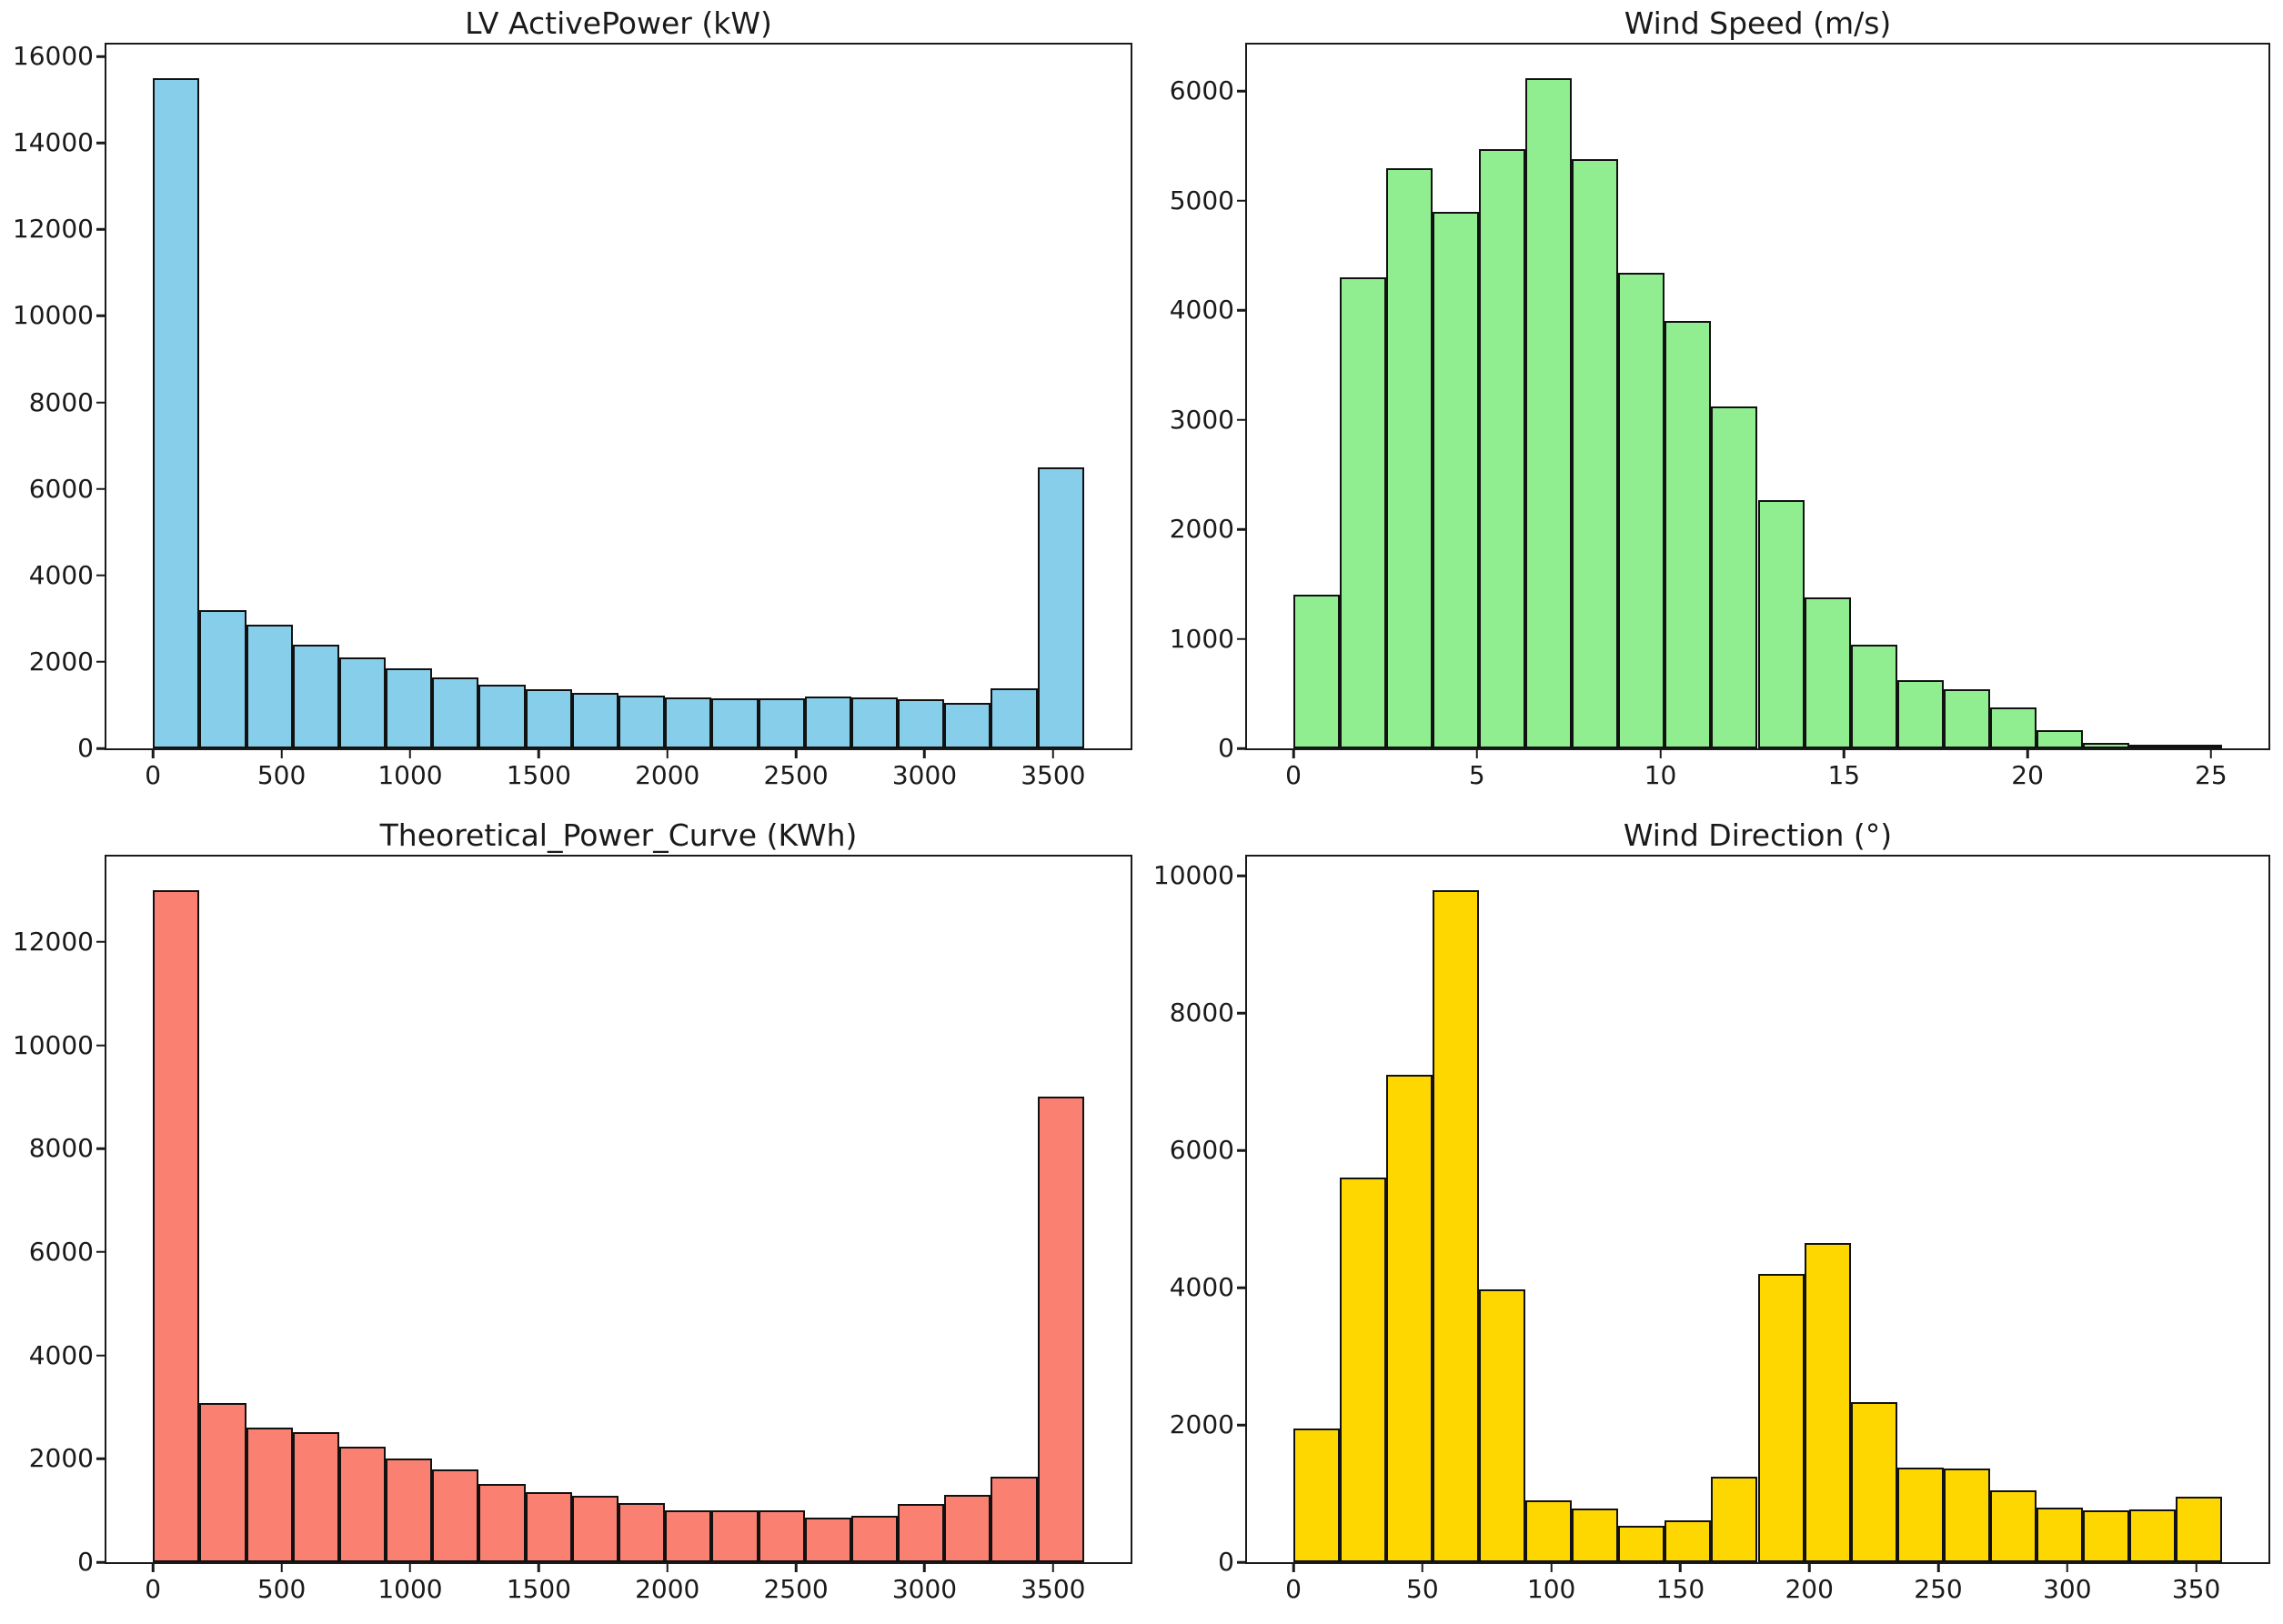  Describe the element at coordinates (1680, 1589) in the screenshot. I see `x-tick-label: 150` at that location.